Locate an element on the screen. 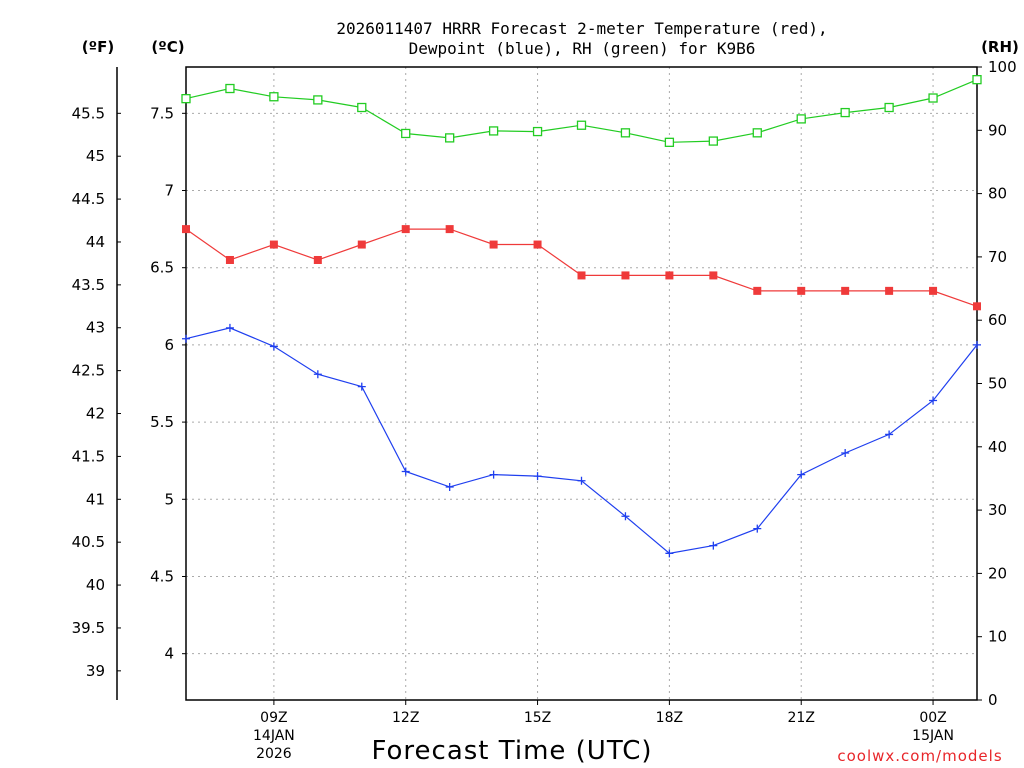 The image size is (1024, 768). rh-unit-label: (RH) is located at coordinates (1000, 47).